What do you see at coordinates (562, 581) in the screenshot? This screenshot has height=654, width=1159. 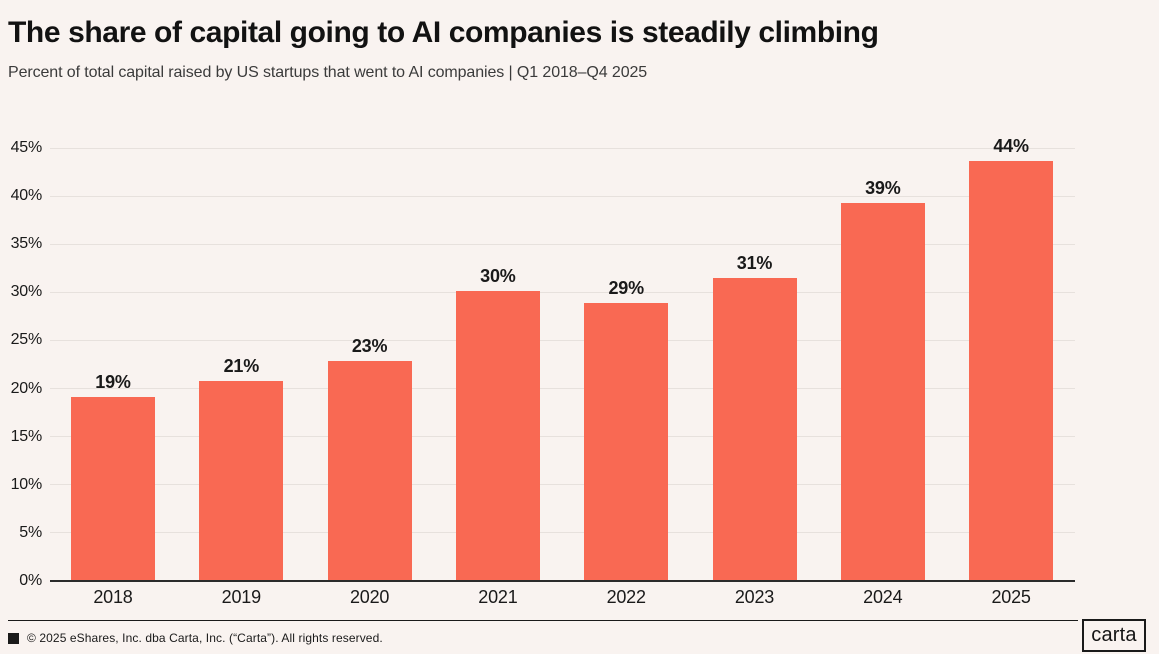 I see `x-axis-line` at bounding box center [562, 581].